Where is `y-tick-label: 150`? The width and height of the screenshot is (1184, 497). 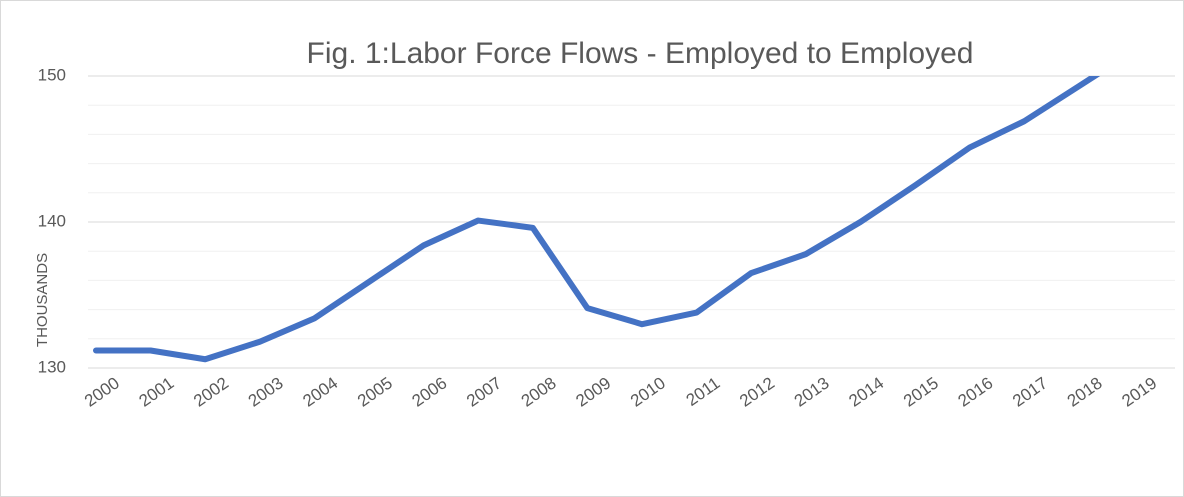
y-tick-label: 150 is located at coordinates (52, 74).